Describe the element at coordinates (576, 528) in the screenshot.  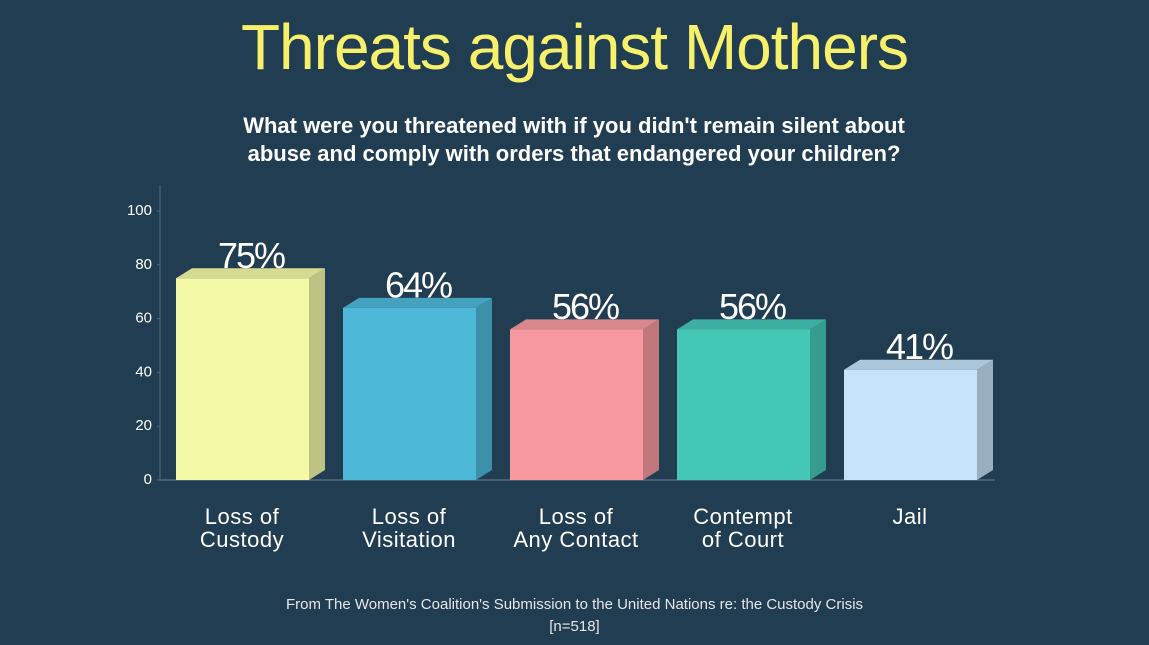
I see `x-tick-label: Loss of Any Contact` at that location.